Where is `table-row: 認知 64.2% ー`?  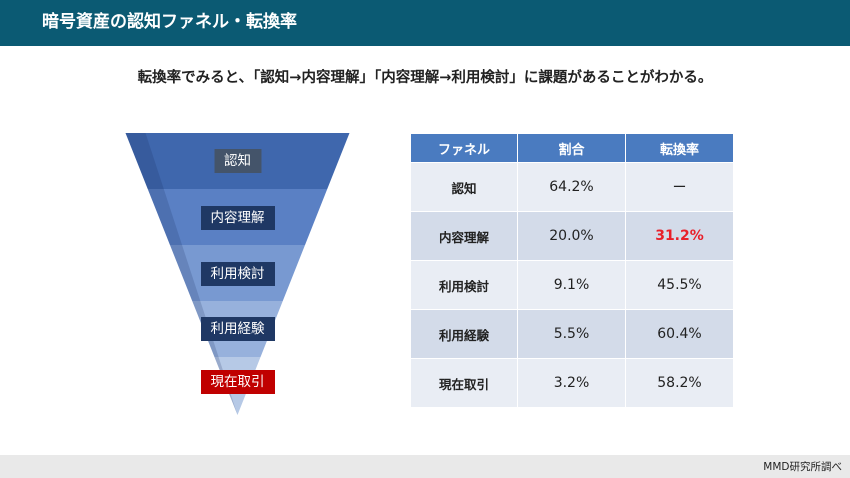
table-row: 認知 64.2% ー is located at coordinates (572, 187).